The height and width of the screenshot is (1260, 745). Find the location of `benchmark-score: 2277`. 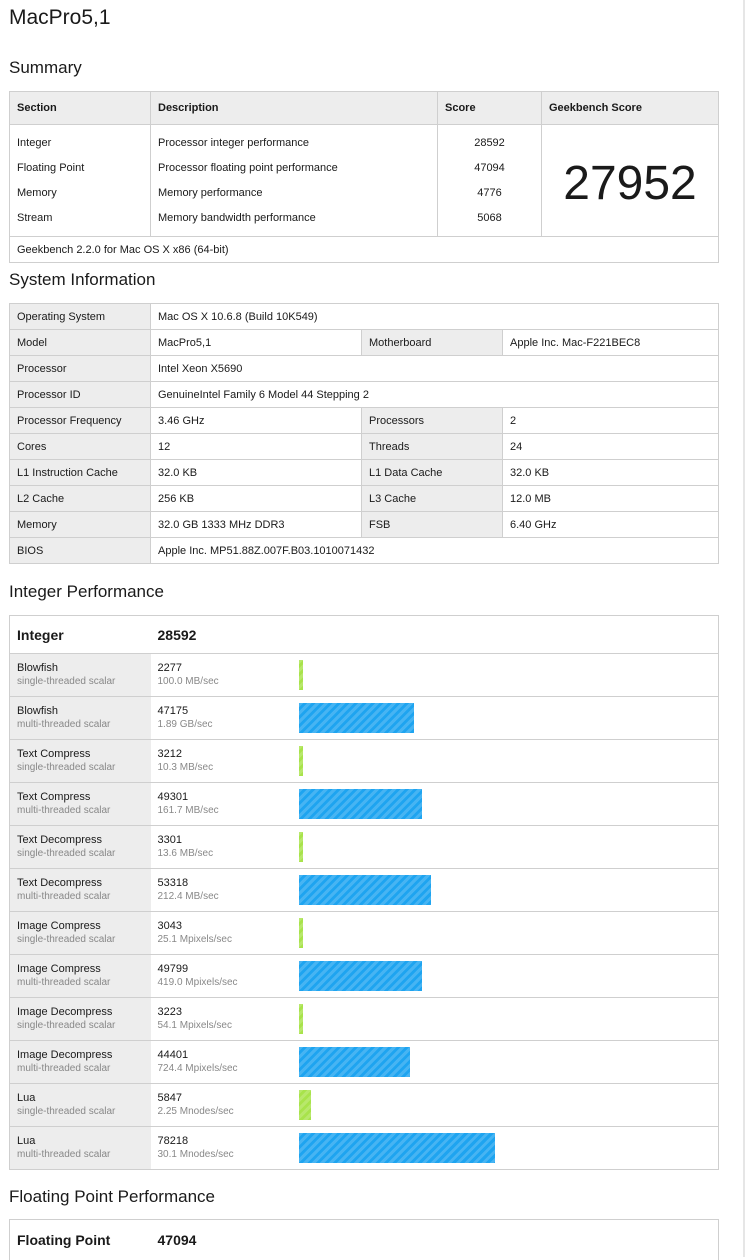

benchmark-score: 2277 is located at coordinates (169, 668).